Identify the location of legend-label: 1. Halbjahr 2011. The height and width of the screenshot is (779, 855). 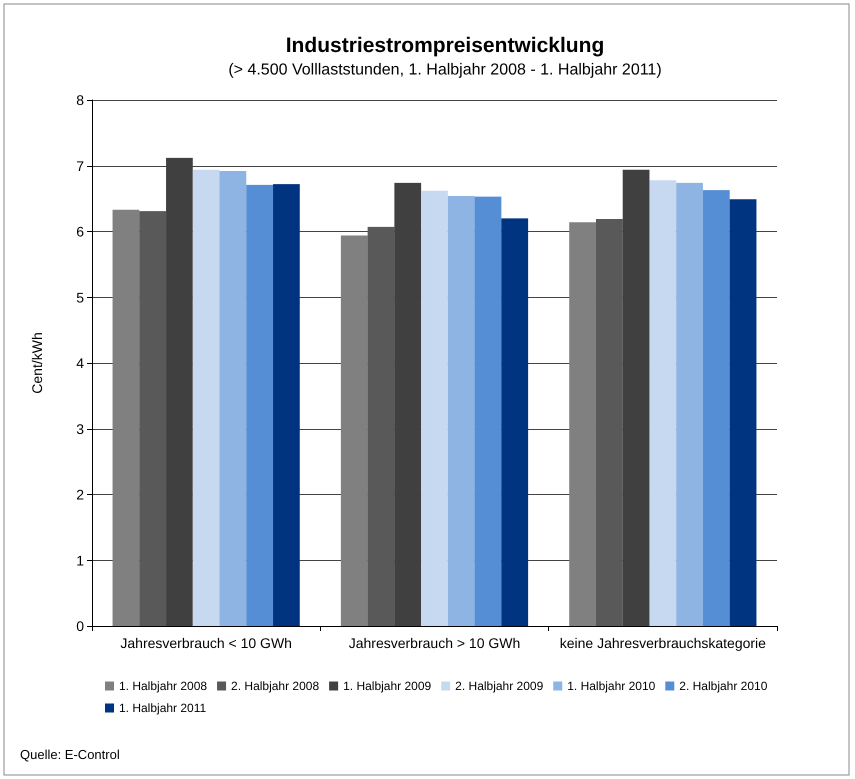
(162, 708).